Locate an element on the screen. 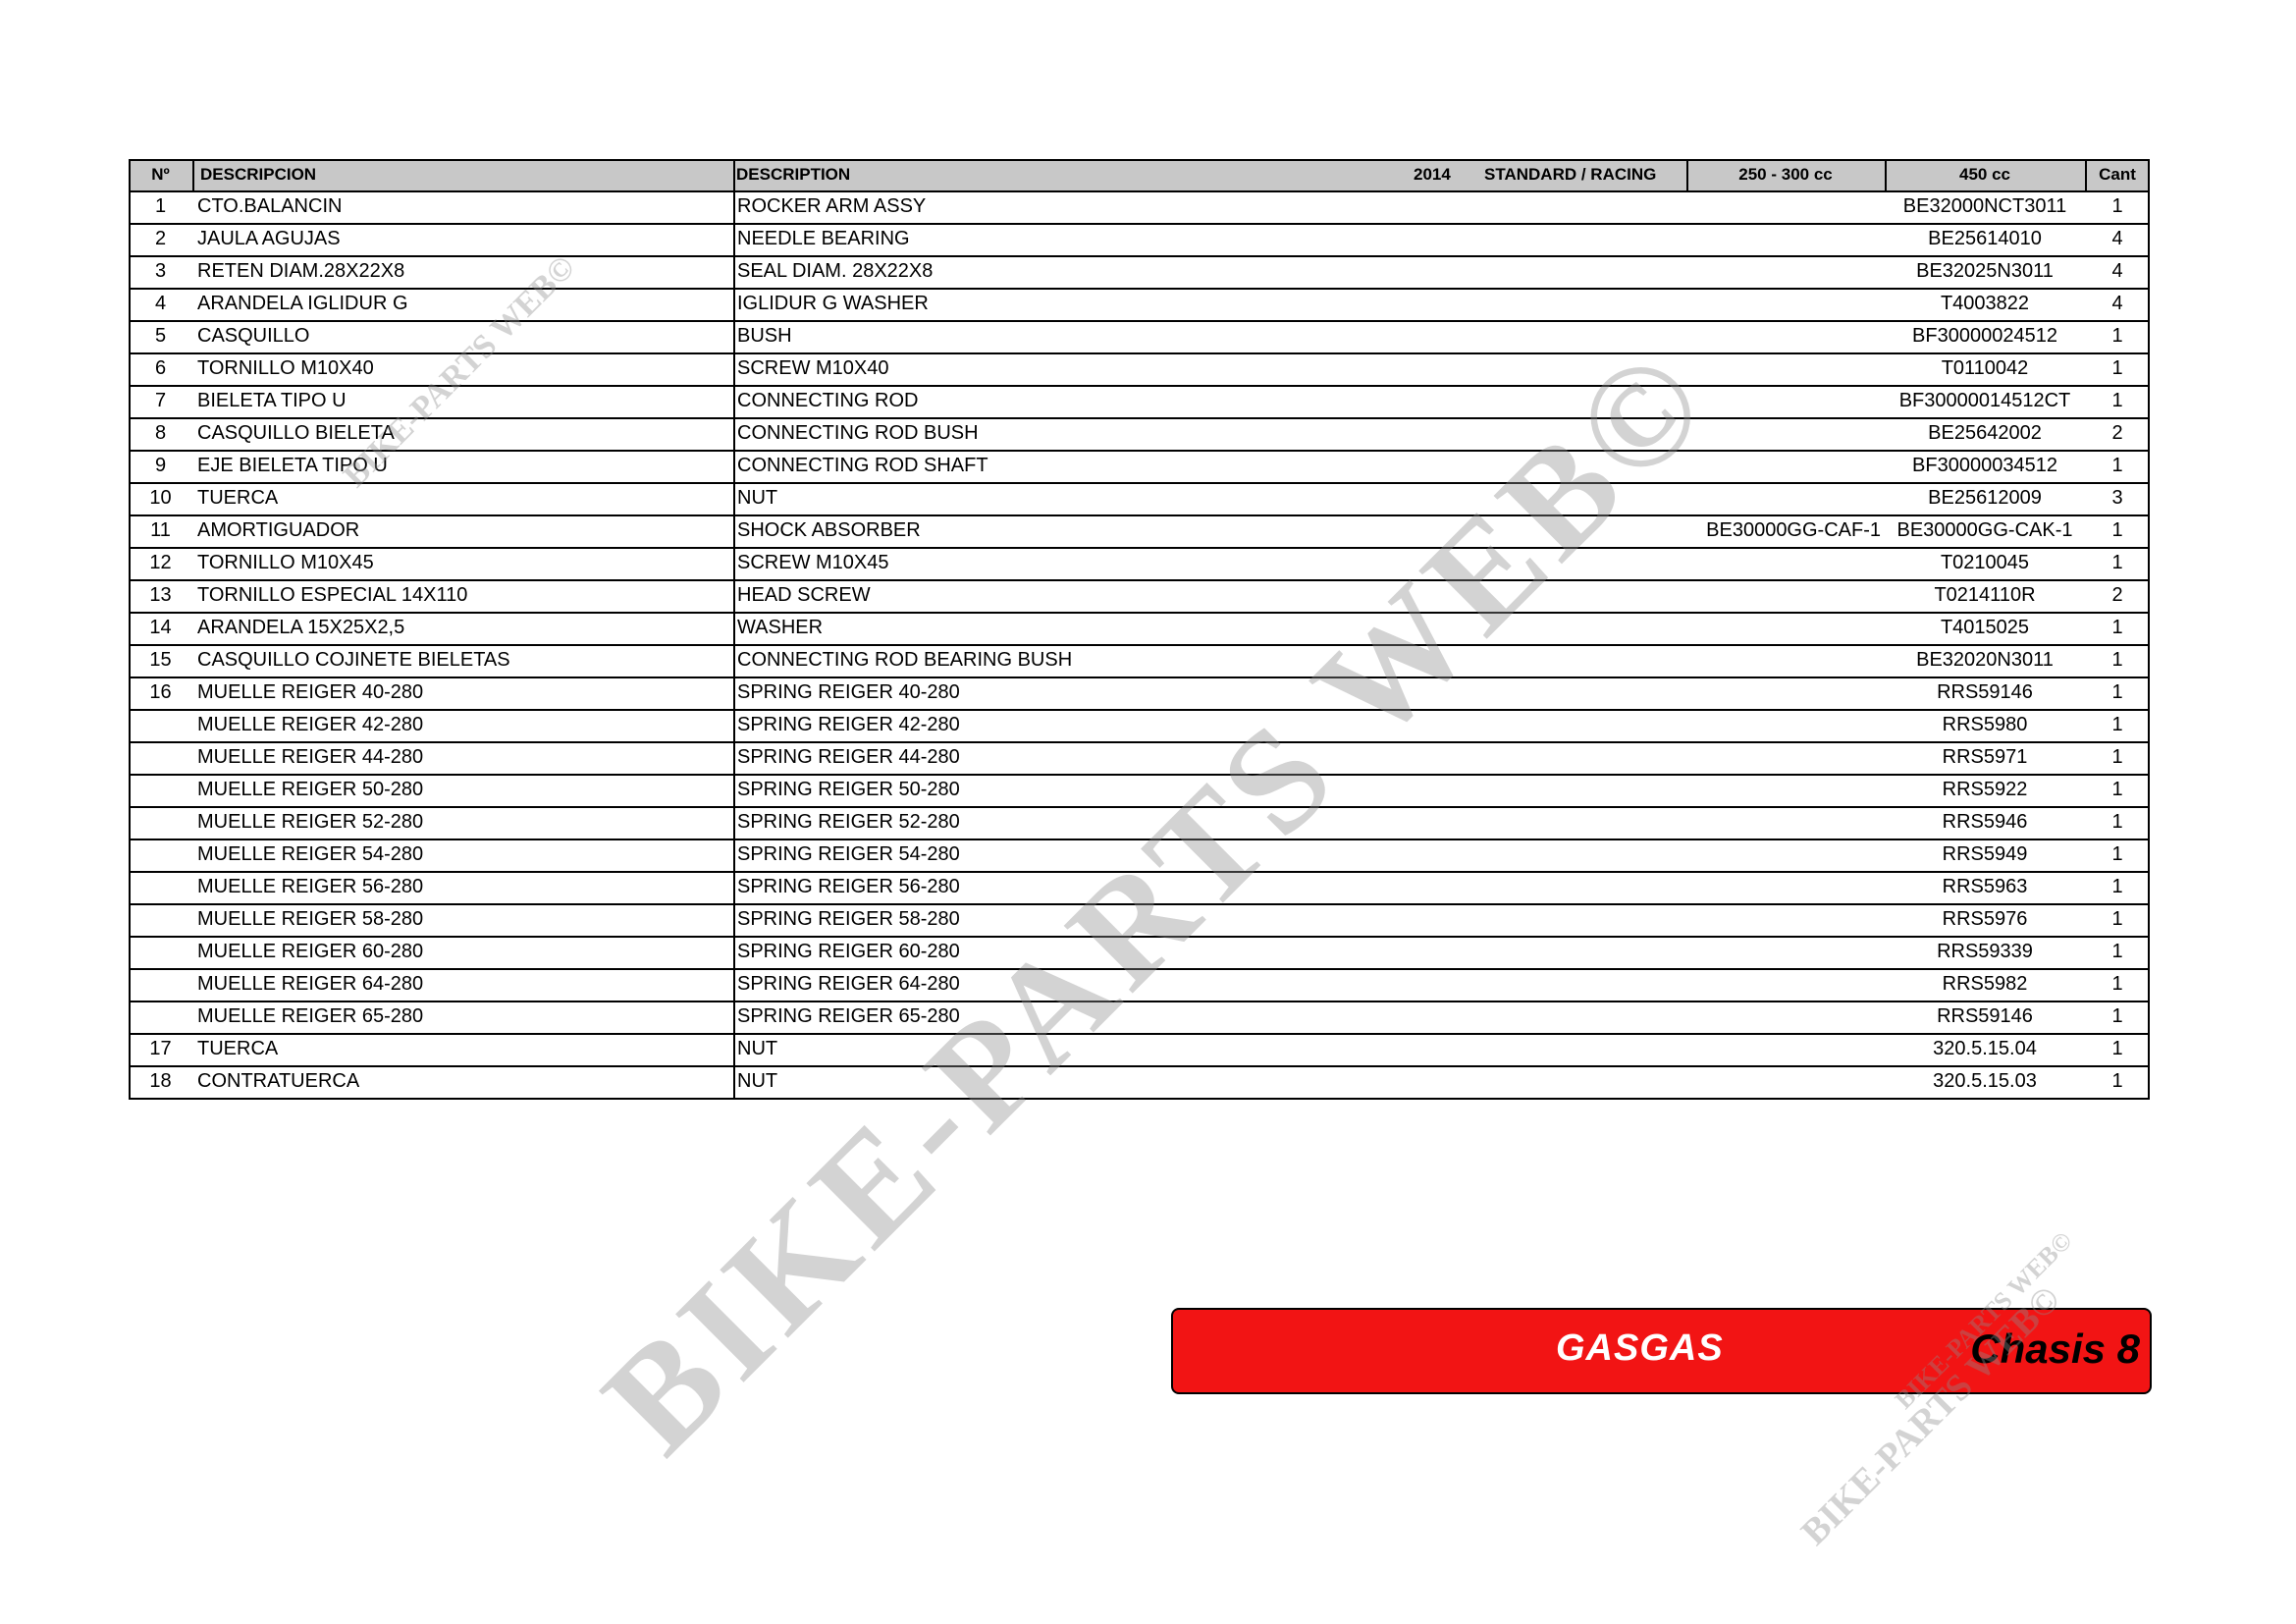  description: NUT is located at coordinates (757, 1081).